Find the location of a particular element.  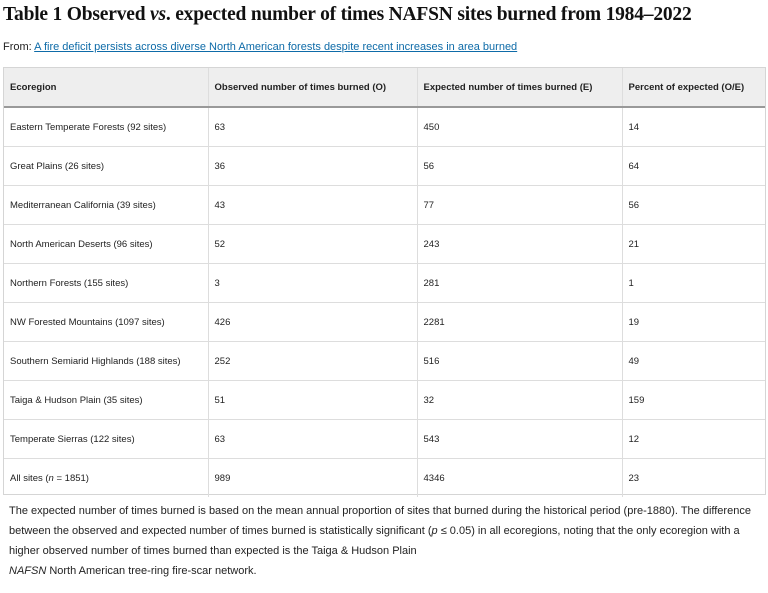

cell-expected-total: 4346 is located at coordinates (519, 477).